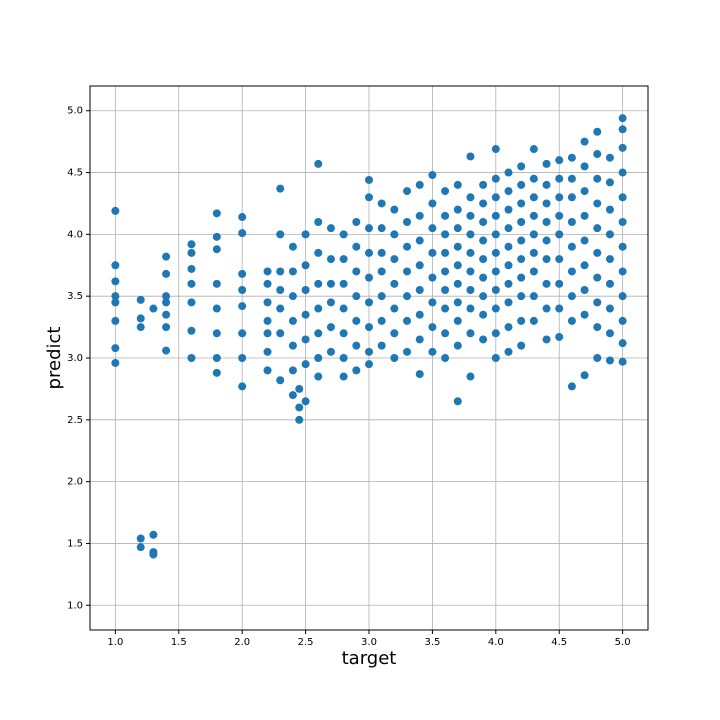 This screenshot has width=720, height=720. What do you see at coordinates (115, 642) in the screenshot?
I see `x-tick-label: 1.0` at bounding box center [115, 642].